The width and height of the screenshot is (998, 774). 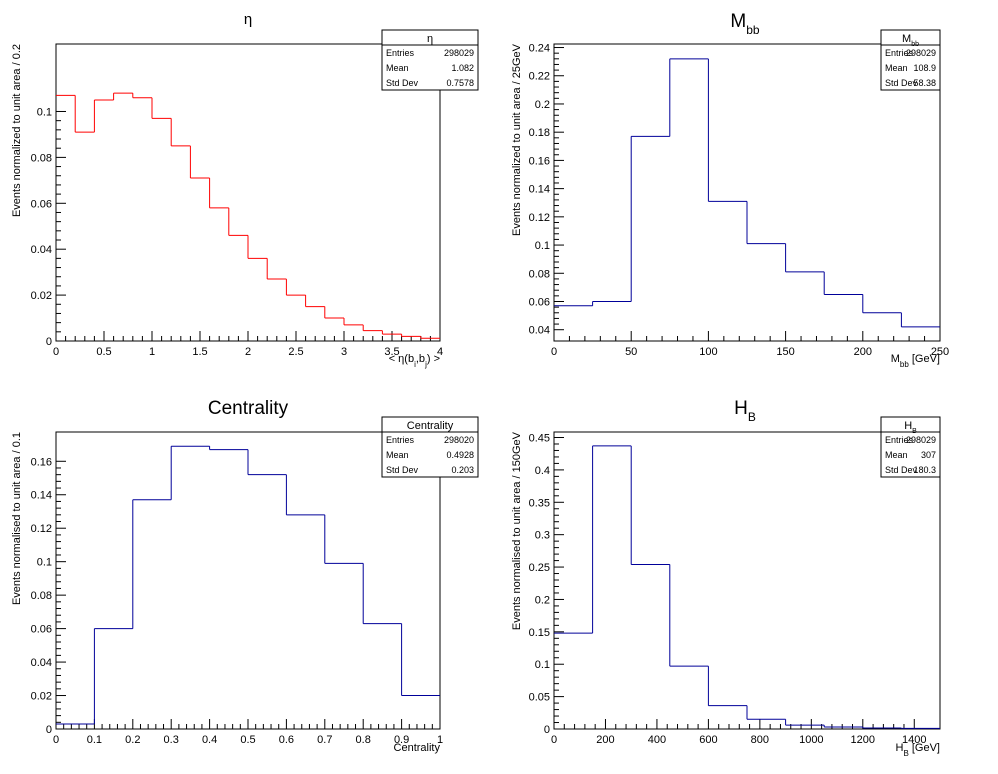 I want to click on chart-title: Mbb, so click(x=745, y=24).